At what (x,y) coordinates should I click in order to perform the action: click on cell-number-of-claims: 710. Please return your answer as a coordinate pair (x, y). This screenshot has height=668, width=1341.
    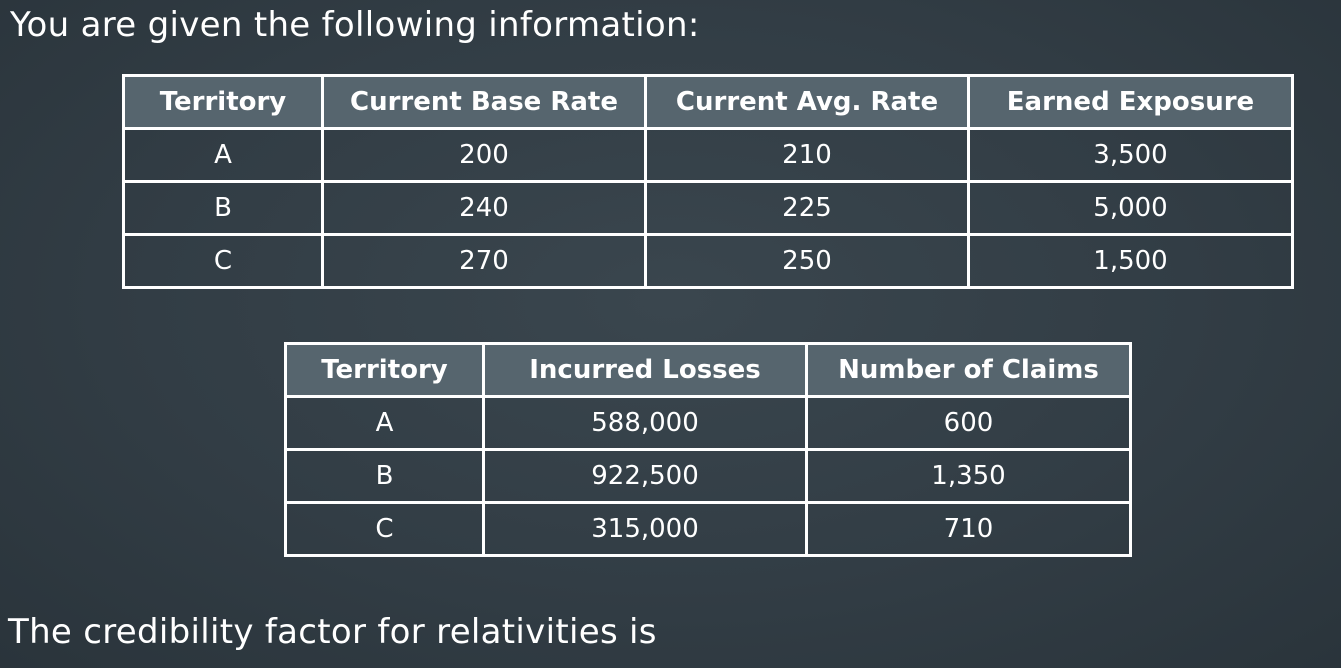
    Looking at the image, I should click on (968, 529).